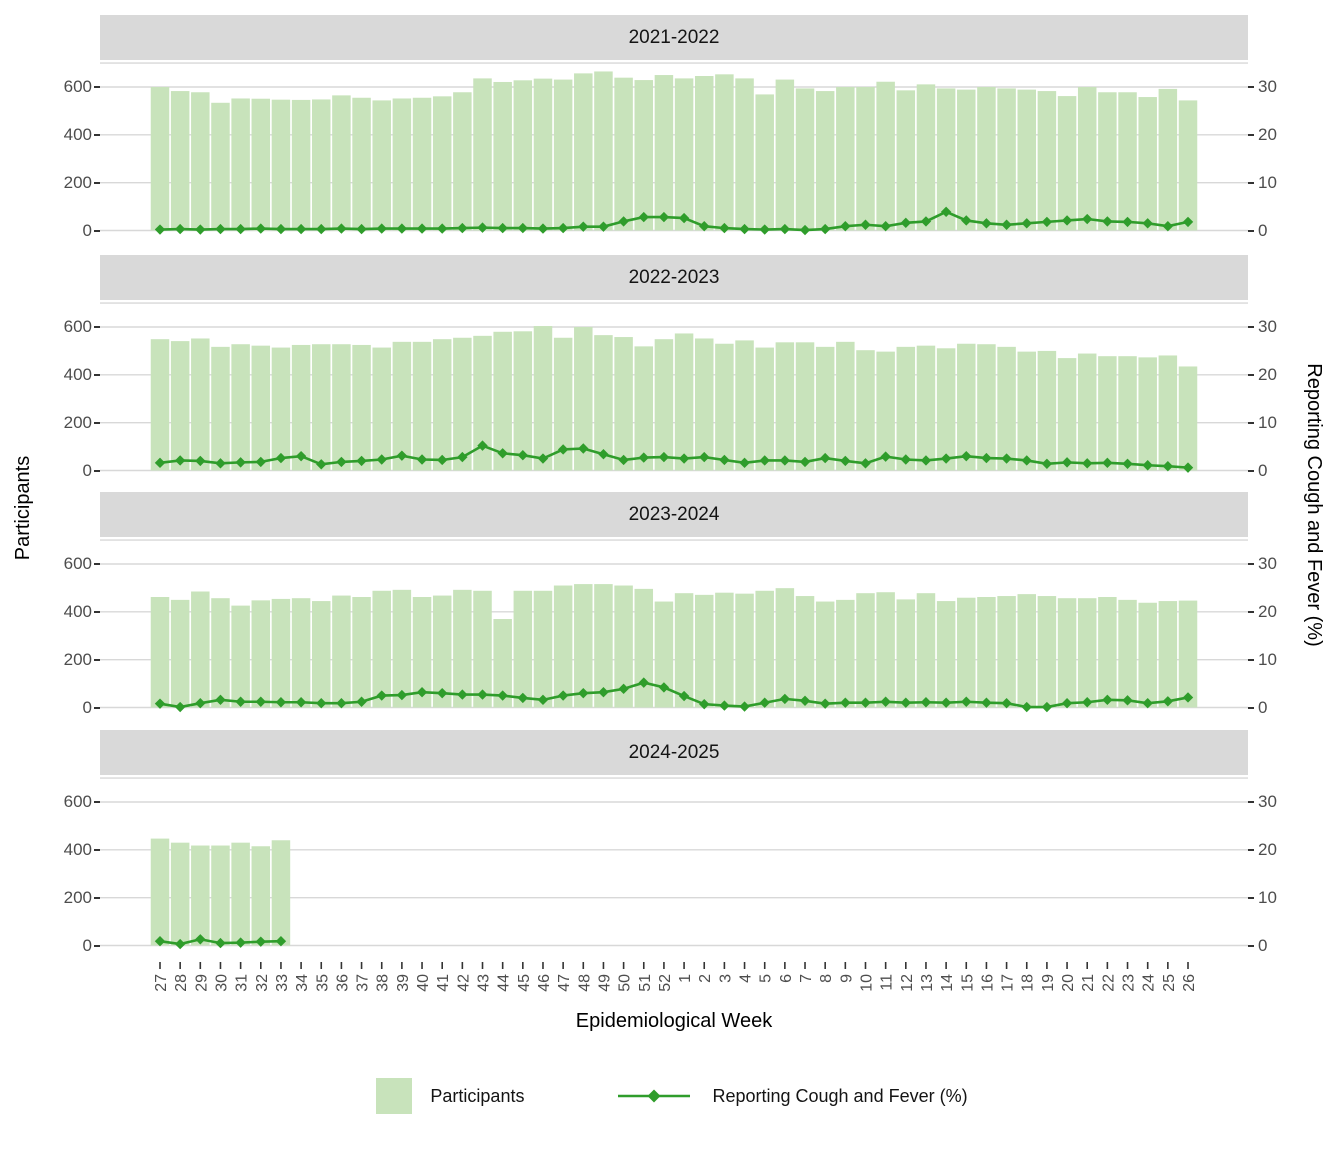 The height and width of the screenshot is (1152, 1344). What do you see at coordinates (806, 978) in the screenshot?
I see `x-tick-label: 7` at bounding box center [806, 978].